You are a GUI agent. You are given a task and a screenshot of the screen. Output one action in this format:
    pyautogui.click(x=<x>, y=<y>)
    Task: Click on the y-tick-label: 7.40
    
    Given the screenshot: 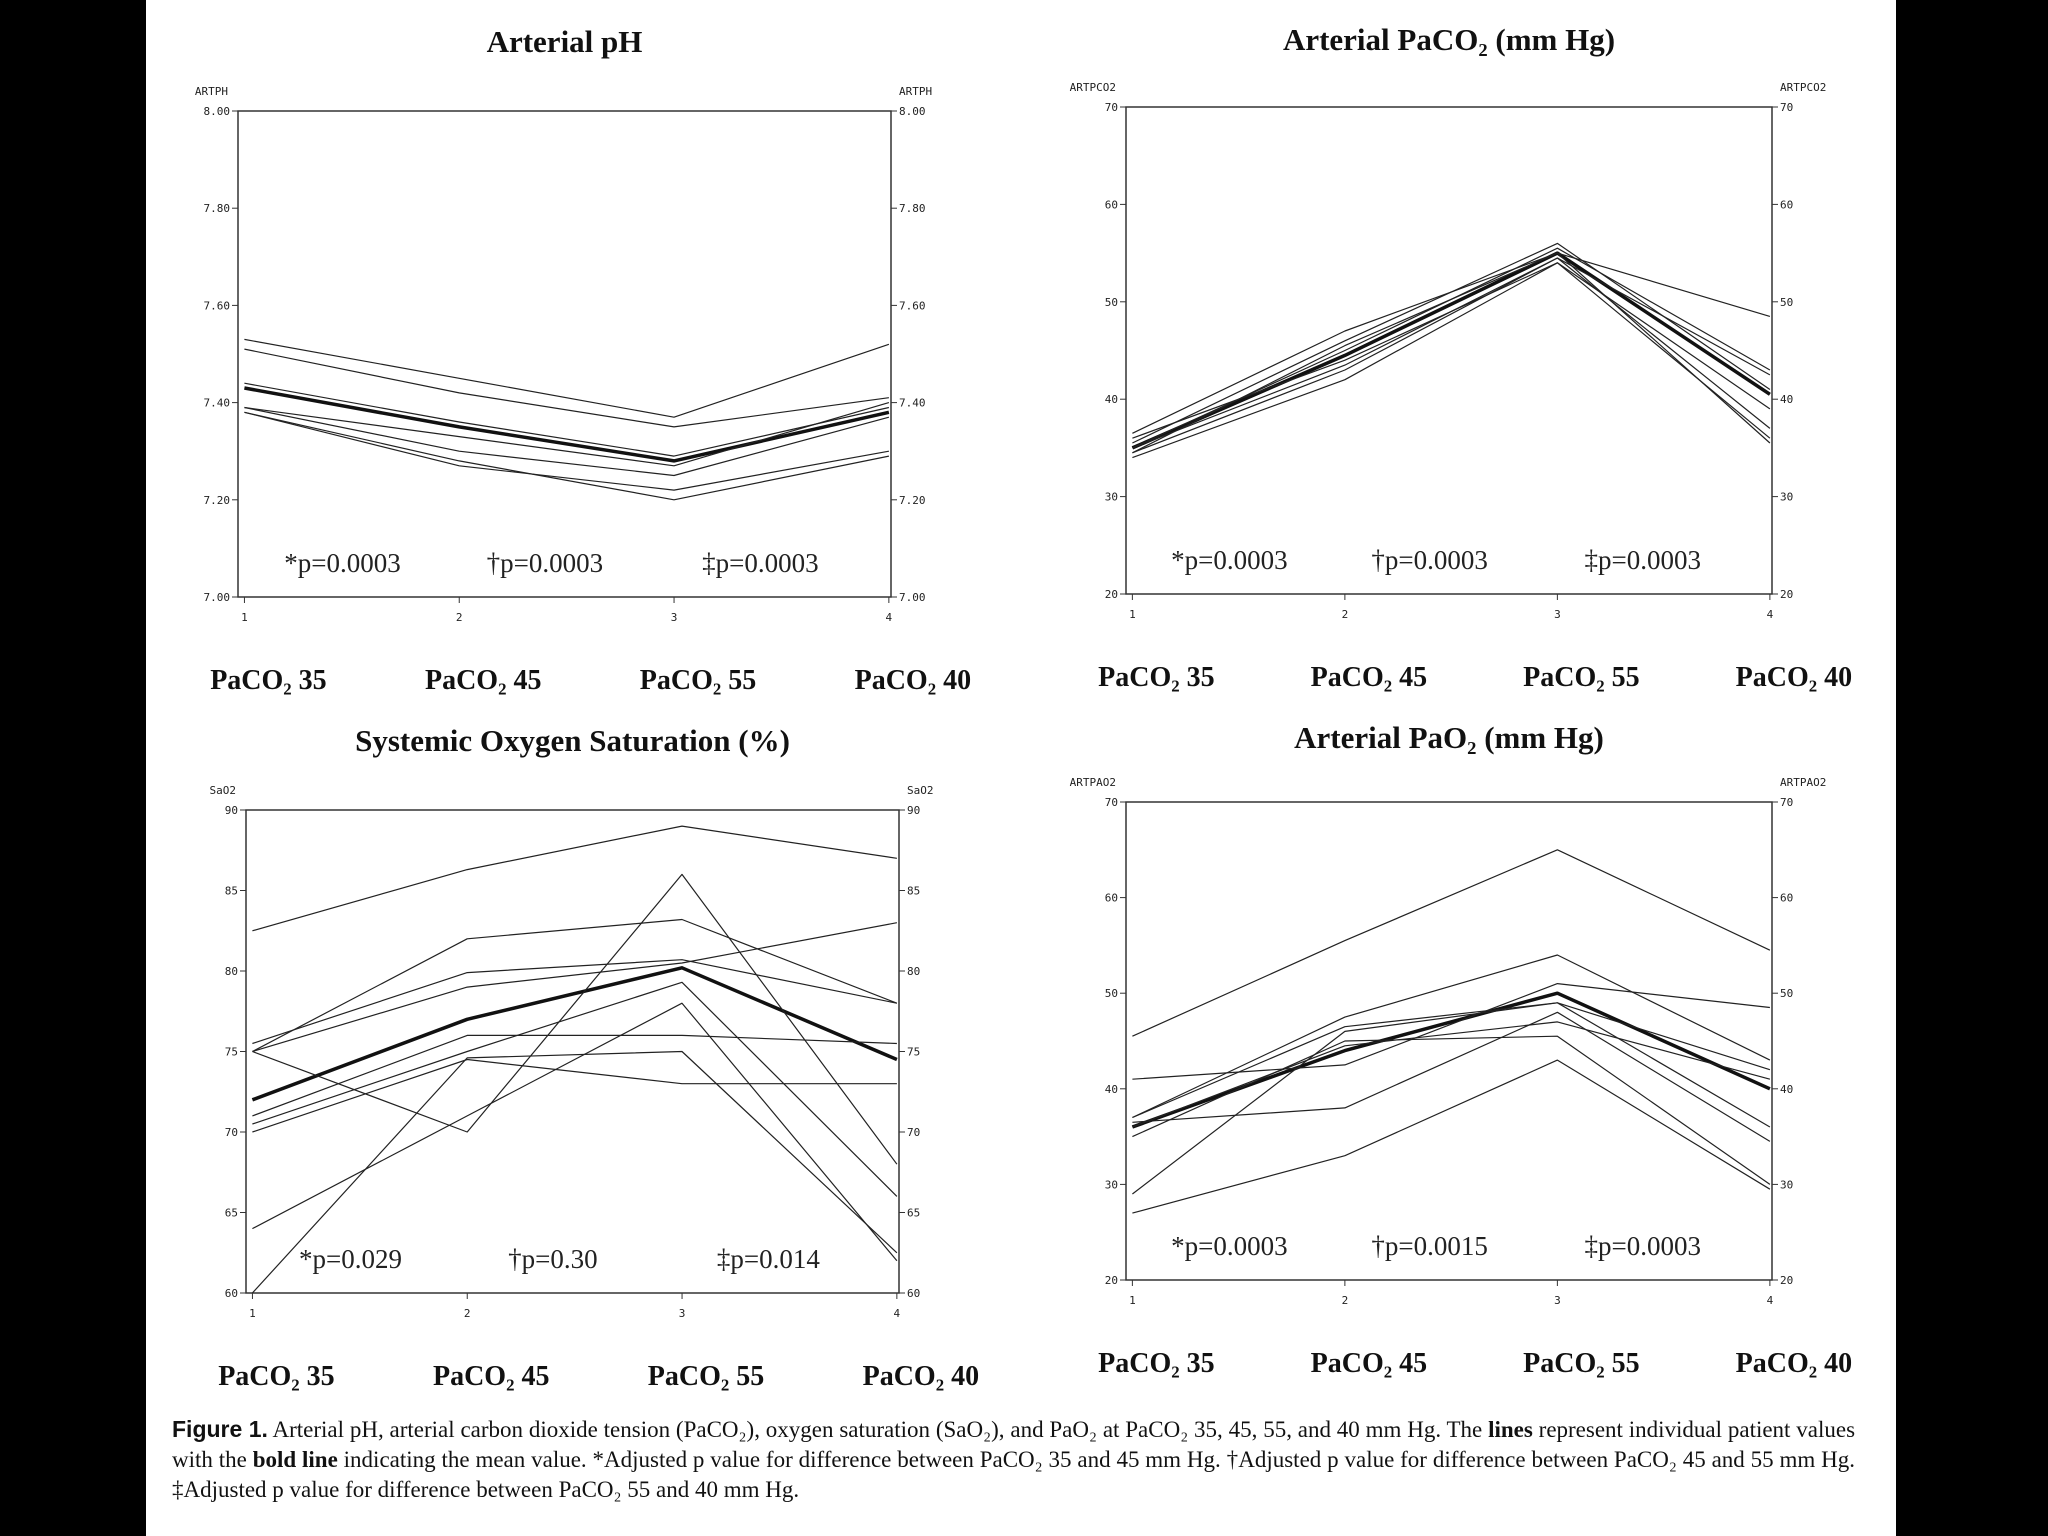 What is the action you would take?
    pyautogui.click(x=217, y=403)
    